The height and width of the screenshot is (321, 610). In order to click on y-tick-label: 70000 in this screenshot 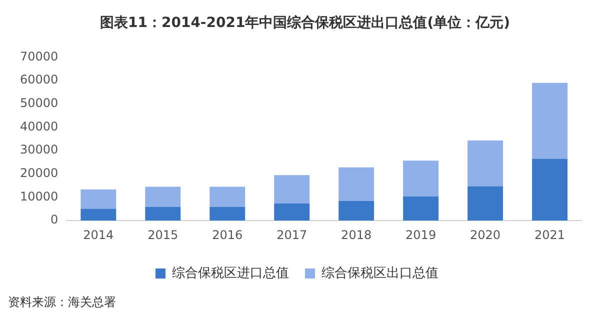, I will do `click(39, 56)`.